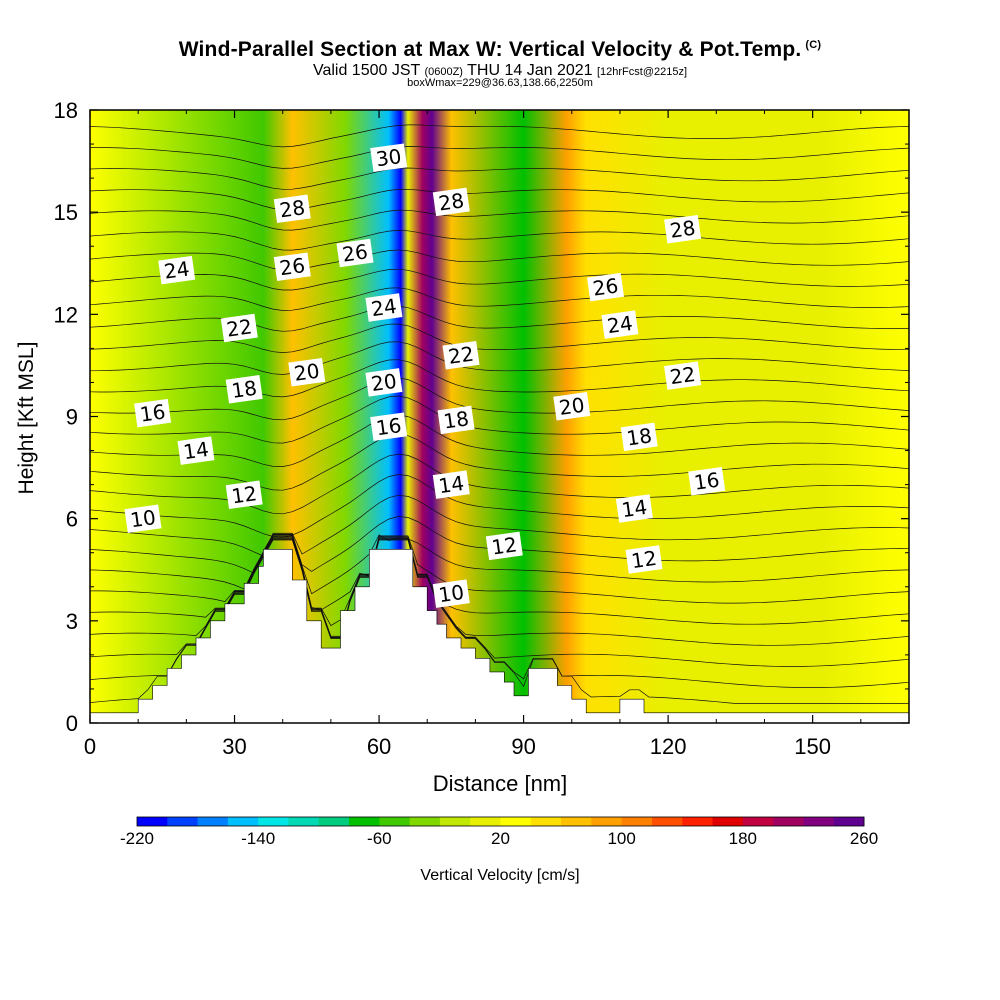  I want to click on colorbar-tick-label: 260, so click(864, 838).